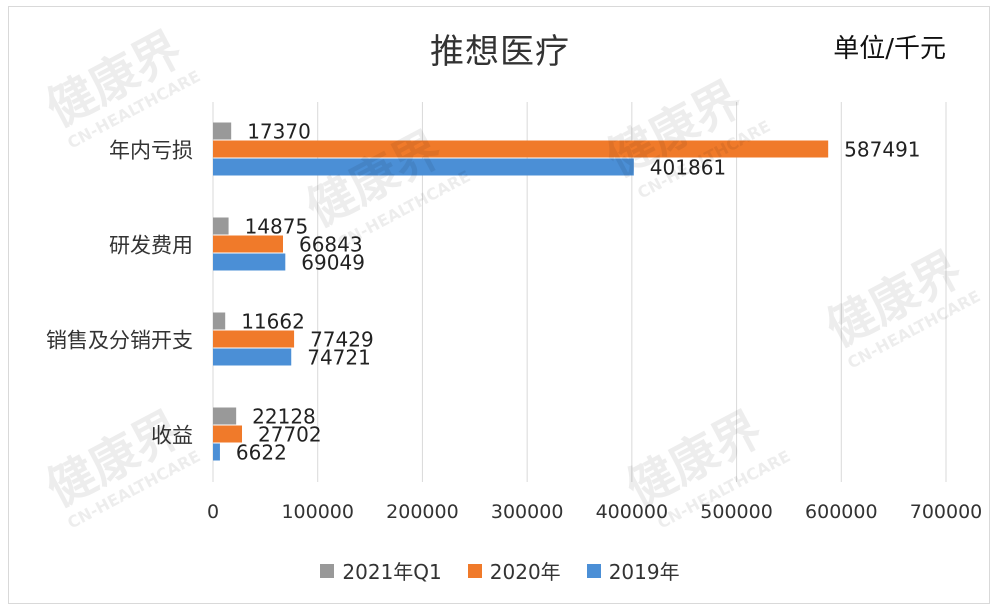 Image resolution: width=1000 pixels, height=612 pixels. Describe the element at coordinates (151, 151) in the screenshot. I see `category-label: 年内亏损` at that location.